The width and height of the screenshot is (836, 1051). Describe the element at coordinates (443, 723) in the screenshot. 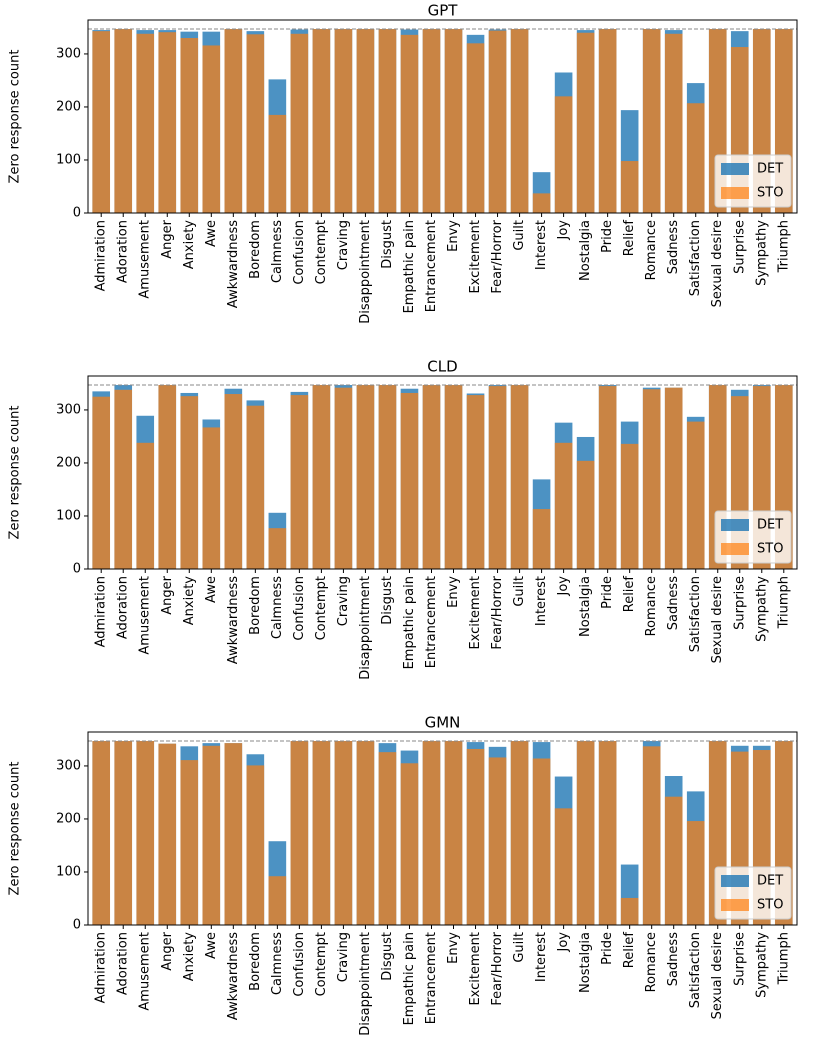

I see `chart-title: GMN` at that location.